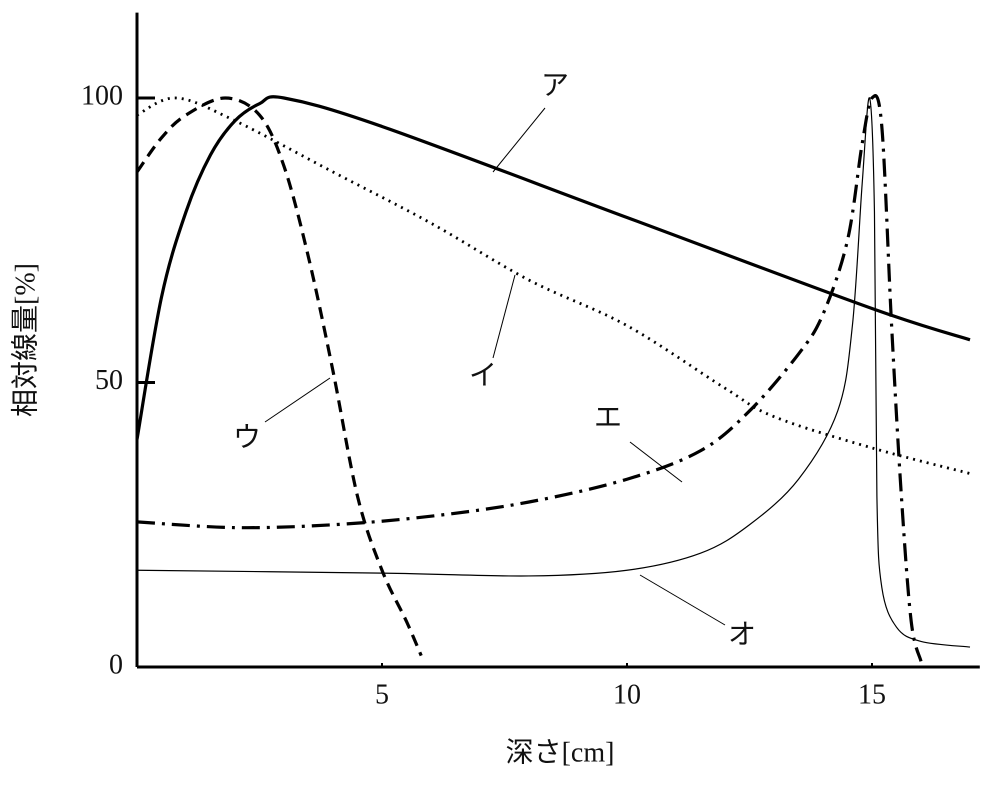  Describe the element at coordinates (483, 375) in the screenshot. I see `curve-label: イ` at that location.